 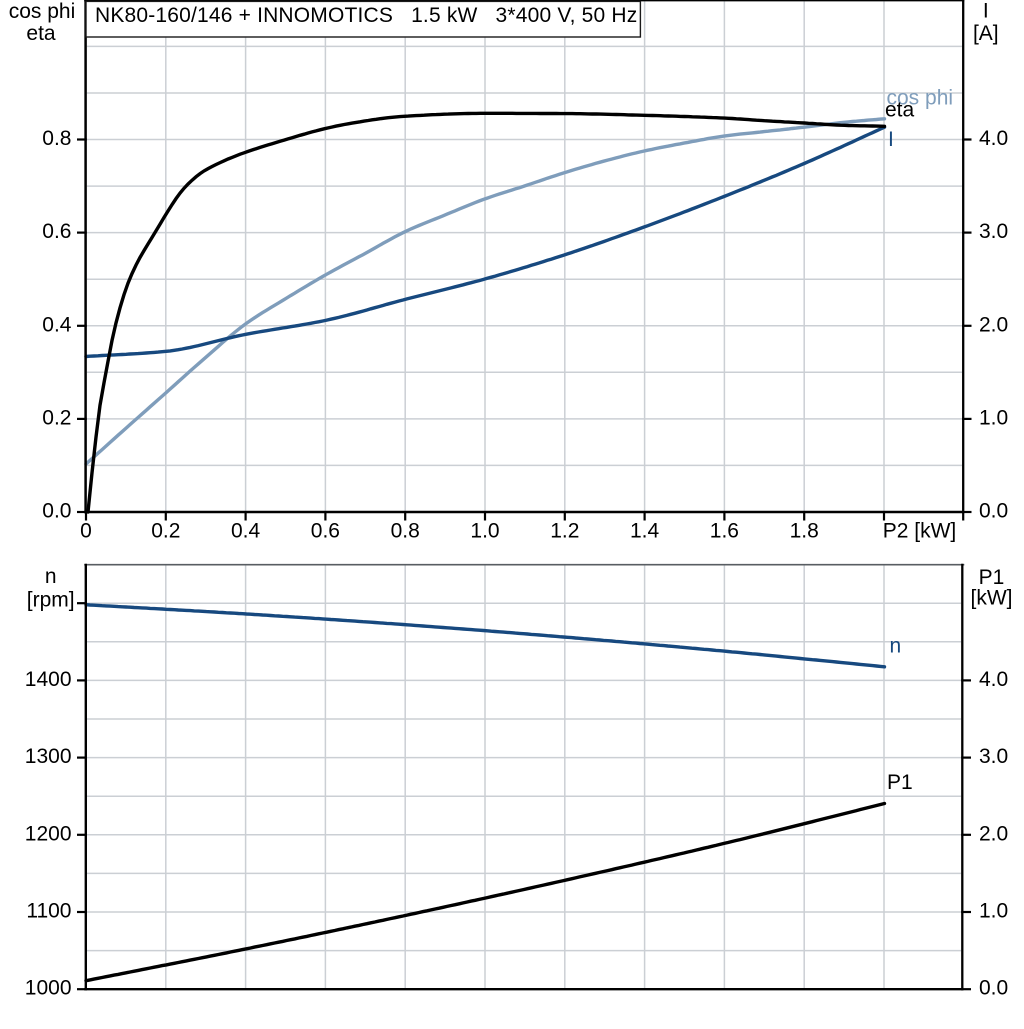 I want to click on svg-text: 1400, so click(x=48, y=679).